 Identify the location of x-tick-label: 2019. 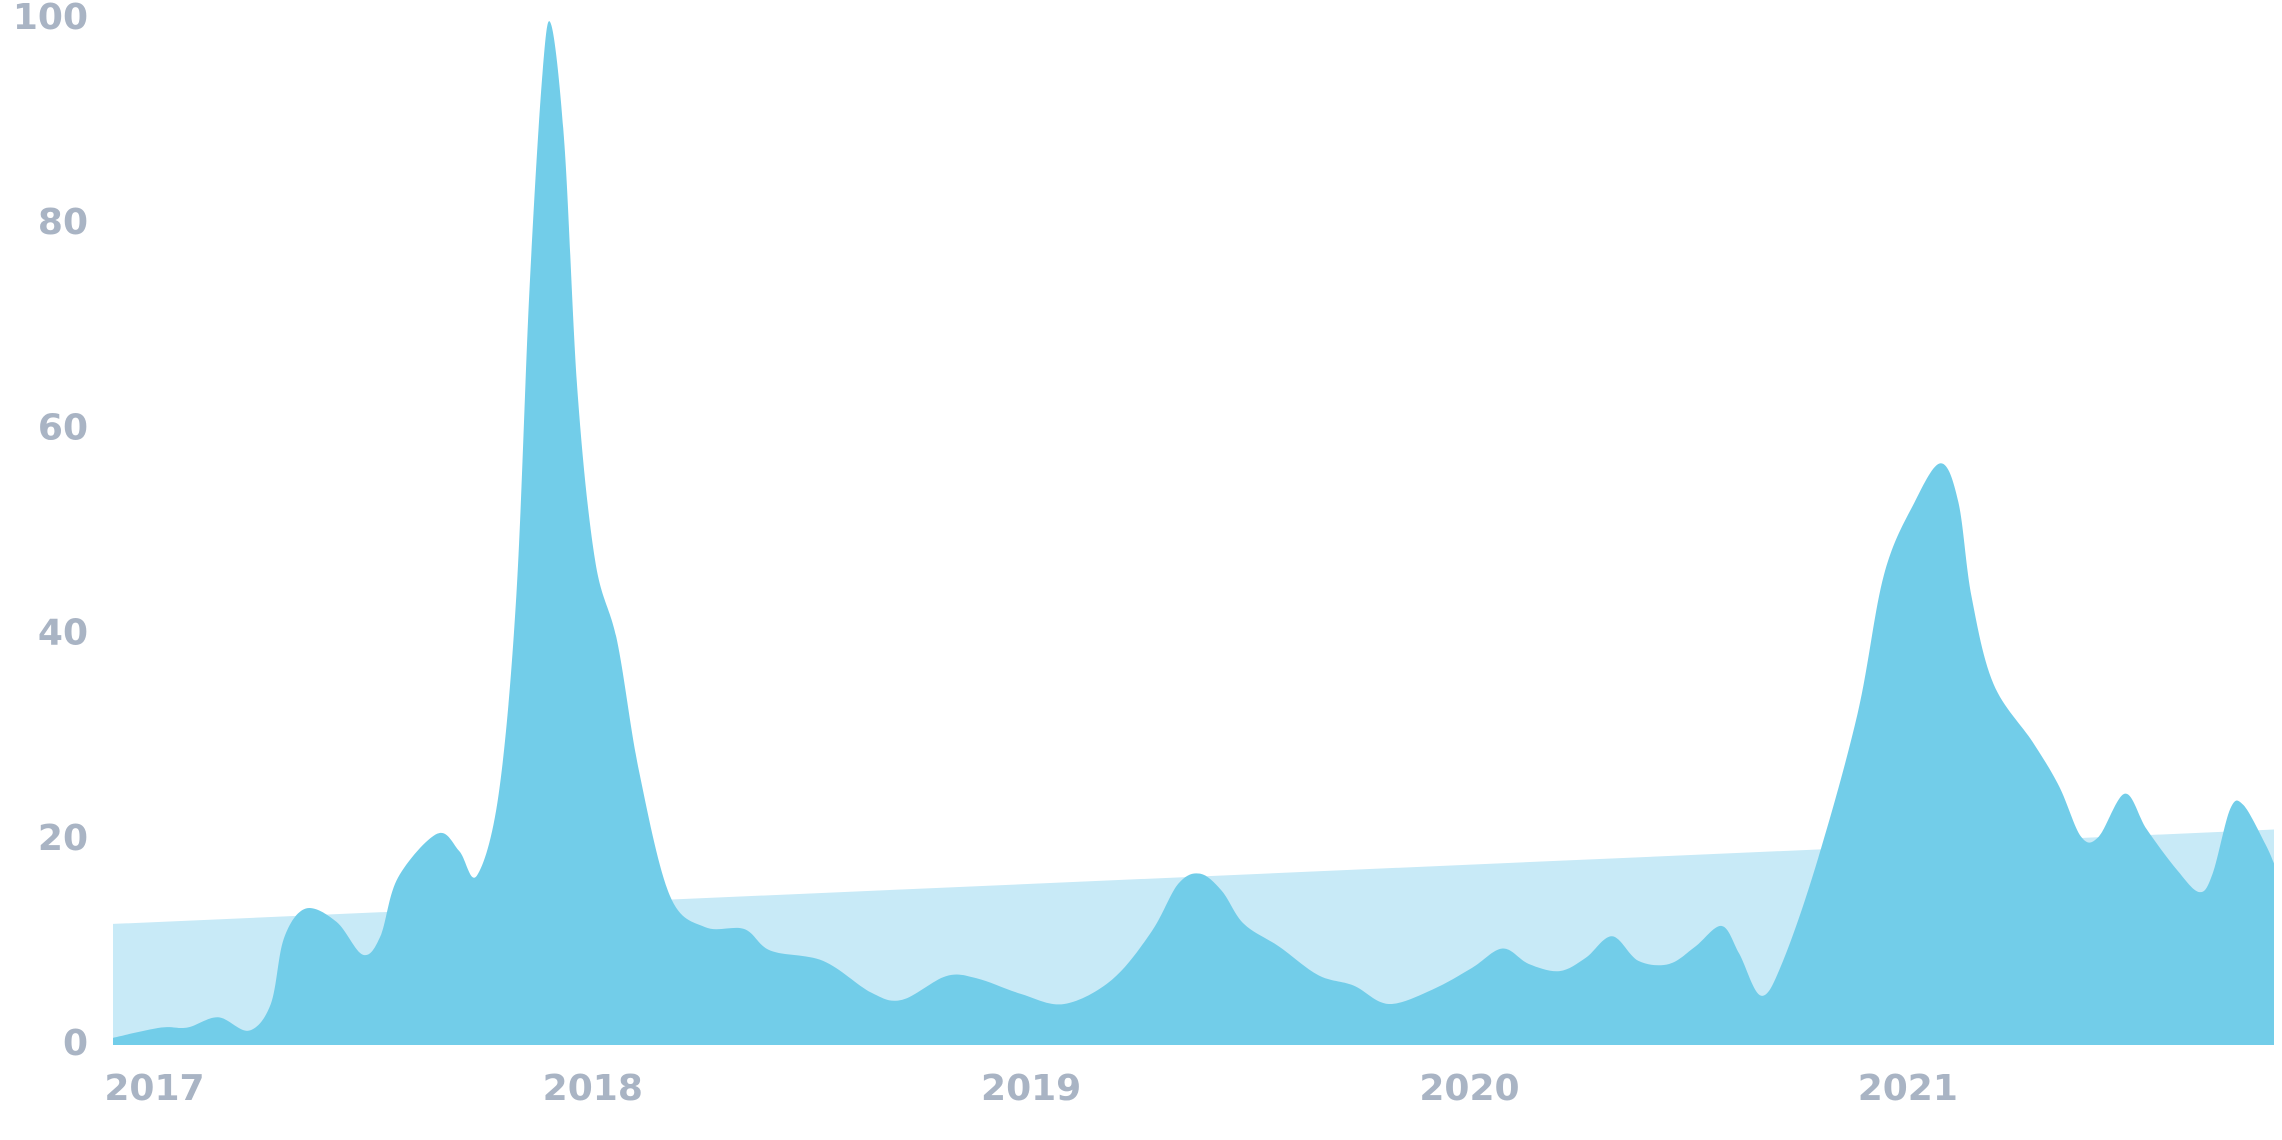
(1031, 1088).